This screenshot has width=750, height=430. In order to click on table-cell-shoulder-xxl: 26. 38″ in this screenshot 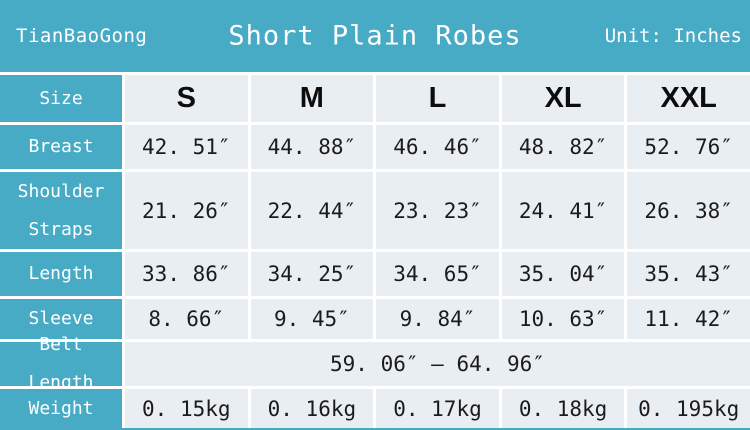, I will do `click(688, 210)`.